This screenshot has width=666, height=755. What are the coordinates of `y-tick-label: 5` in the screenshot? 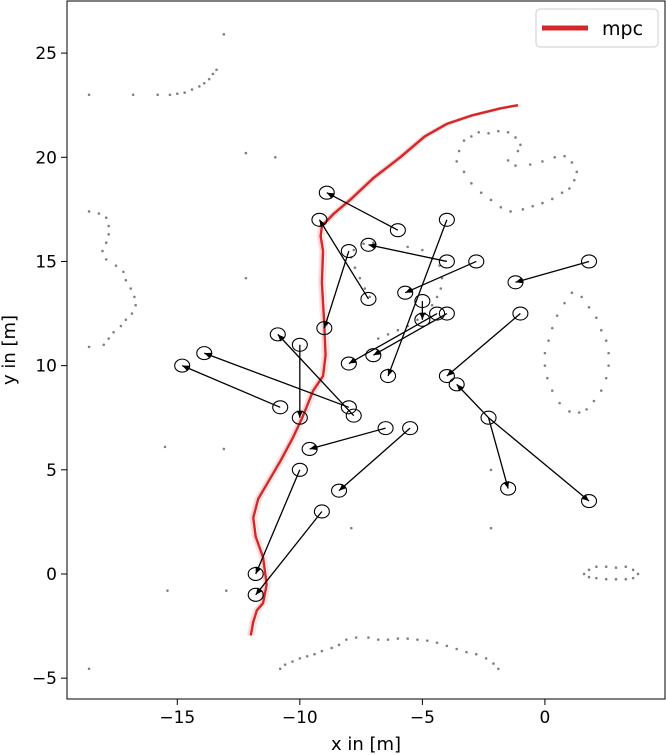 It's located at (51, 471).